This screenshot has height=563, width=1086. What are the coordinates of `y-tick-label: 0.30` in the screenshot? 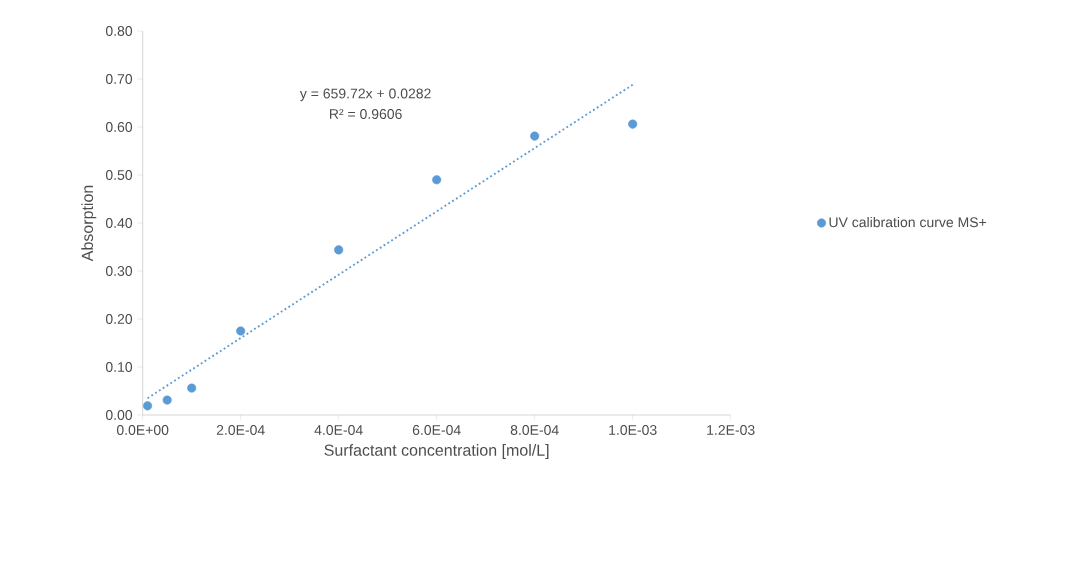 It's located at (119, 271).